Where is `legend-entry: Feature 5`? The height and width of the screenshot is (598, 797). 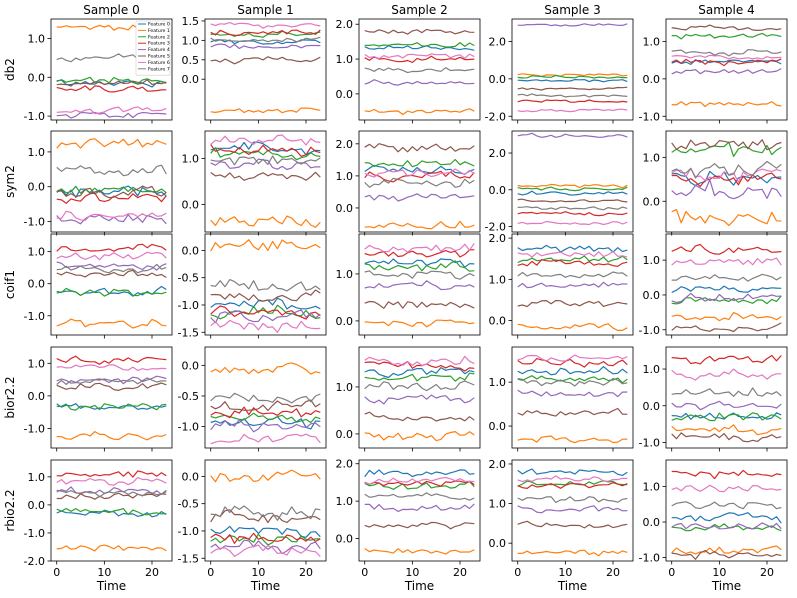 legend-entry: Feature 5 is located at coordinates (159, 57).